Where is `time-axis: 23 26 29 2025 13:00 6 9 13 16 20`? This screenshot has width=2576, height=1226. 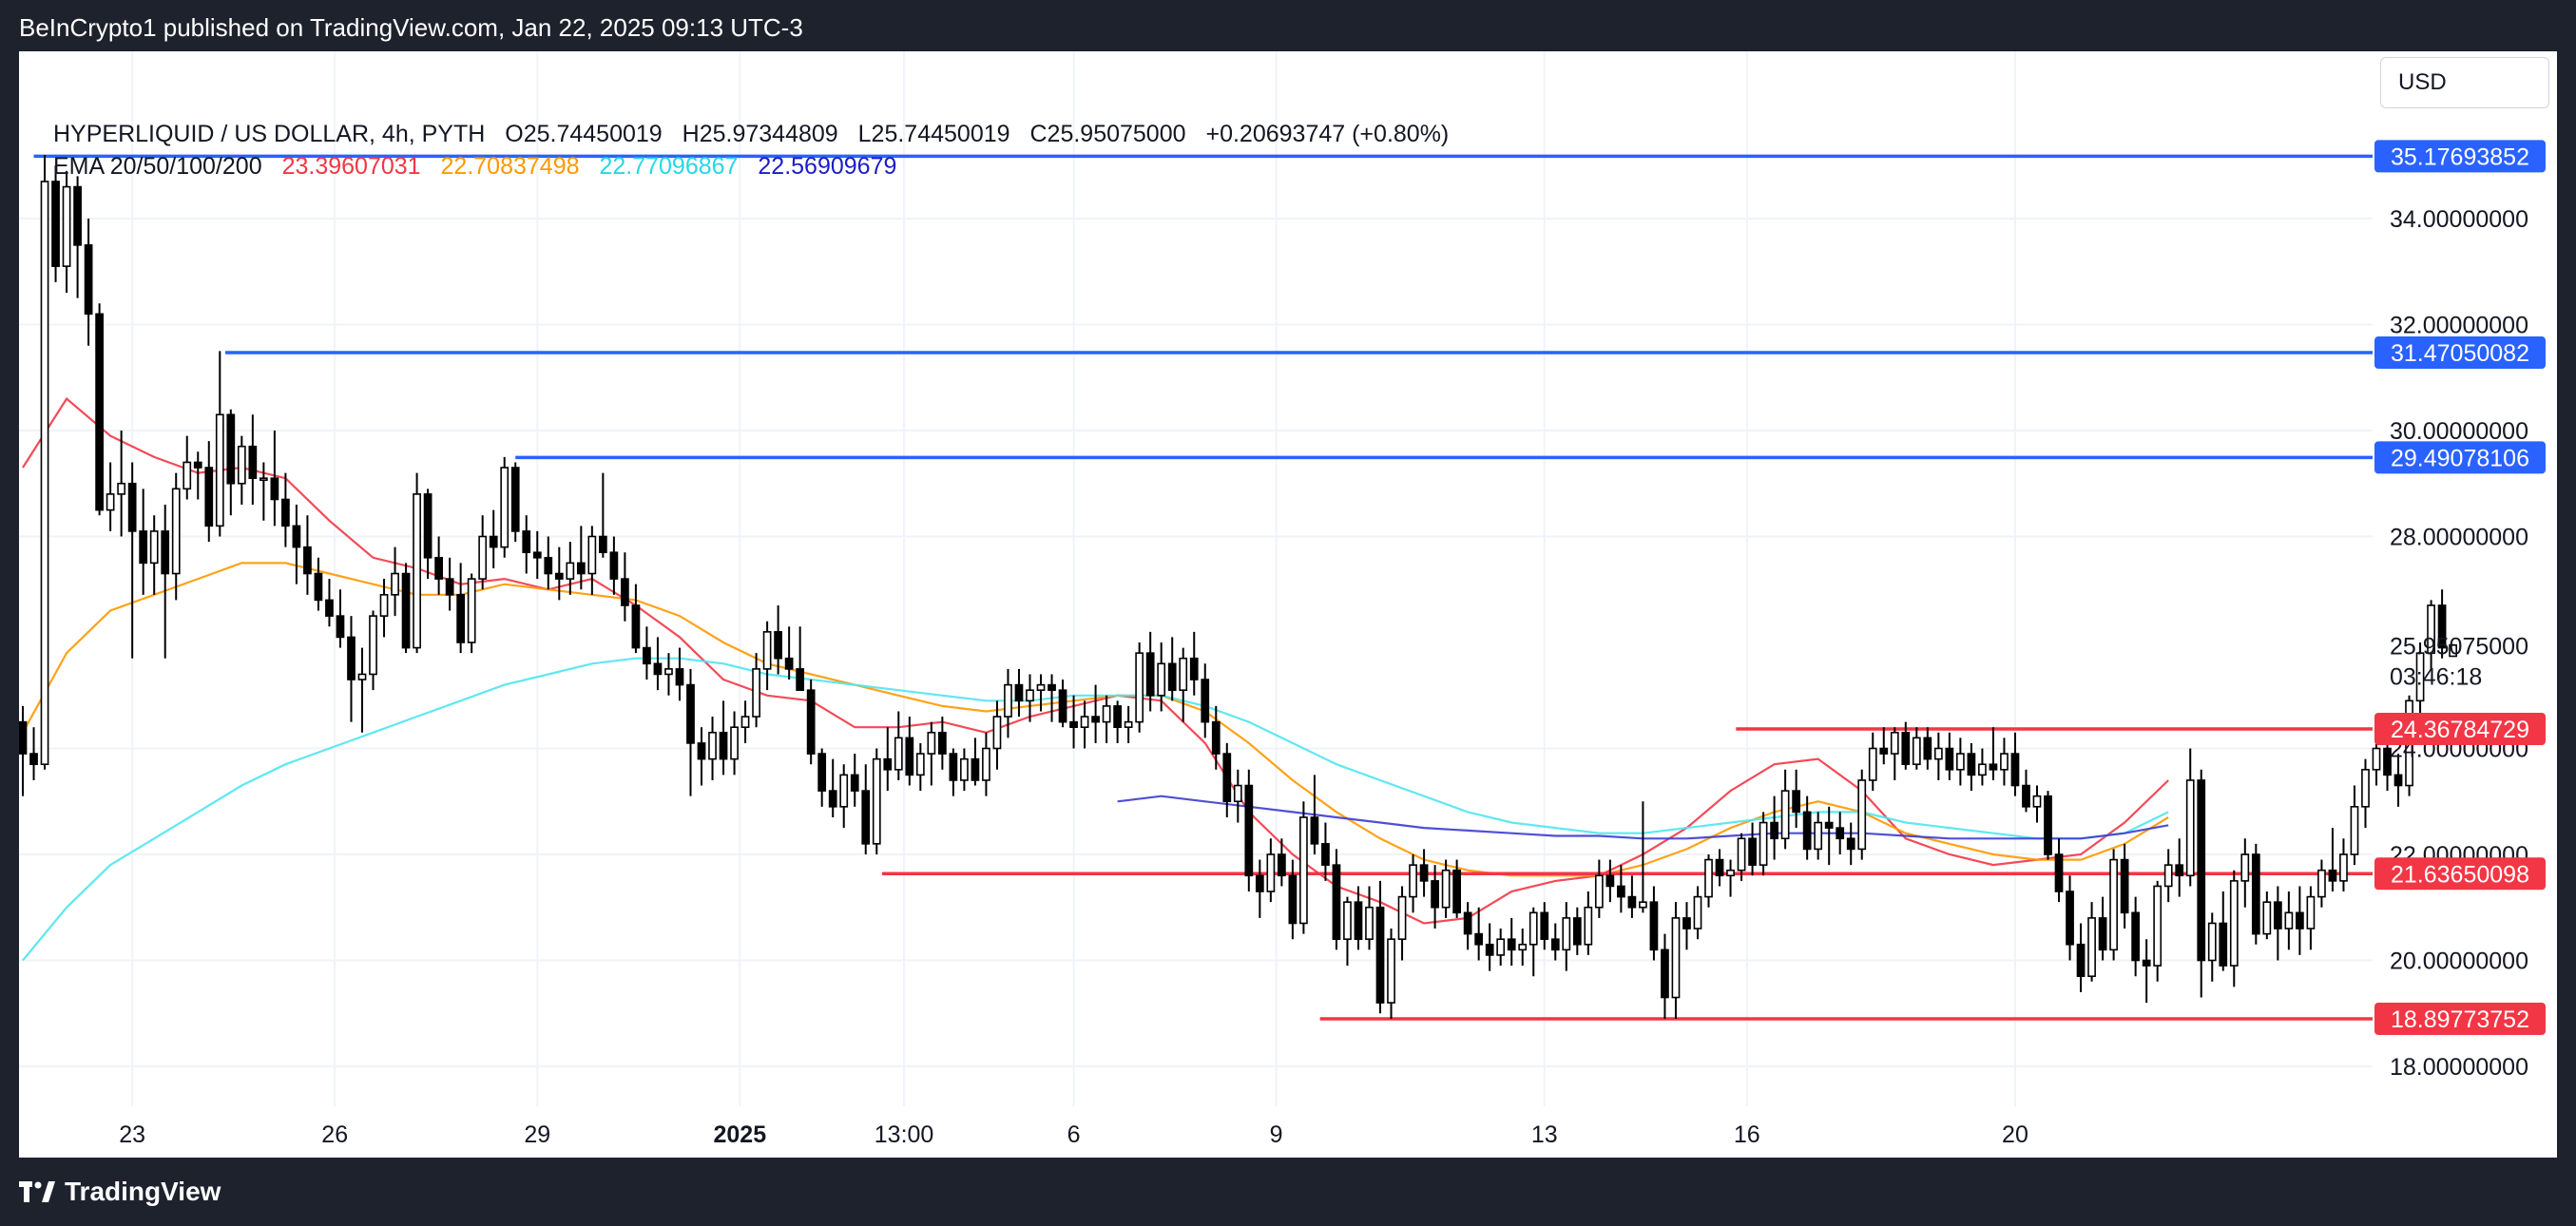
time-axis: 23 26 29 2025 13:00 6 9 13 16 20 is located at coordinates (1073, 1134).